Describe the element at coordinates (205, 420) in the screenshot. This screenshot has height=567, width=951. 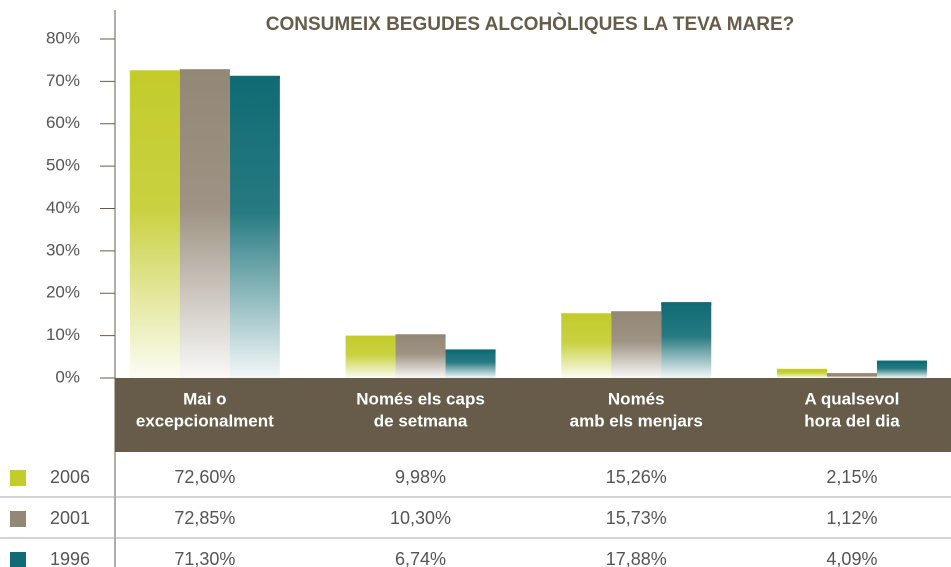
I see `x-tick-label: excepcionalment` at that location.